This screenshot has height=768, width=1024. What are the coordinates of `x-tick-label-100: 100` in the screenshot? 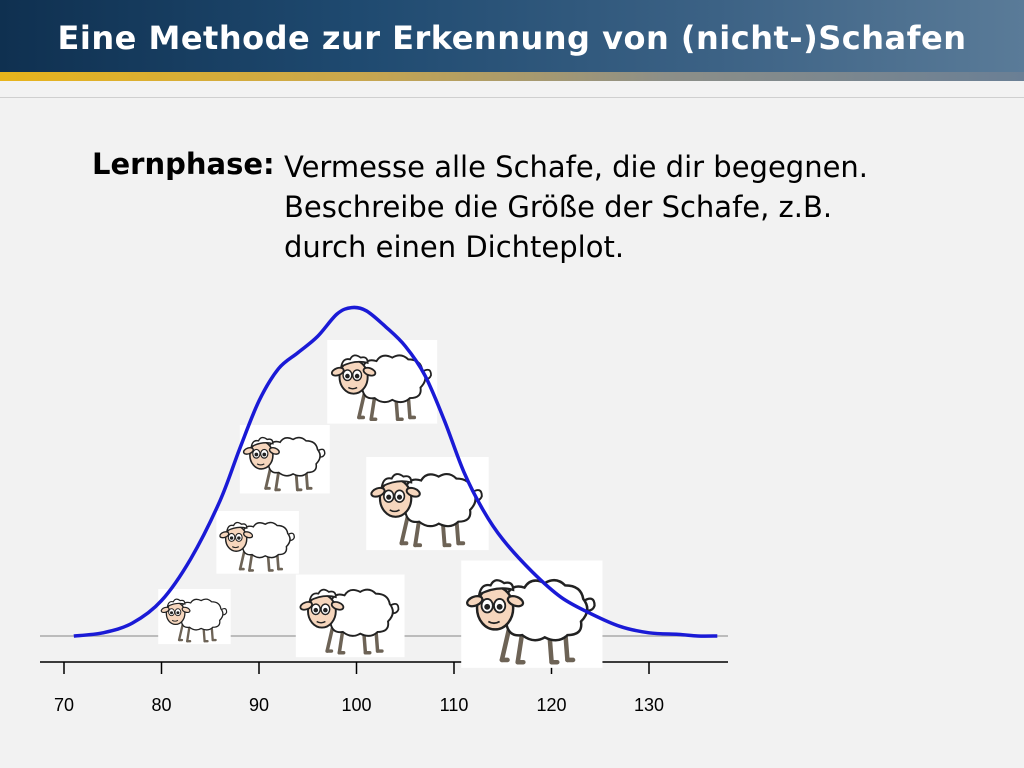 It's located at (356, 705).